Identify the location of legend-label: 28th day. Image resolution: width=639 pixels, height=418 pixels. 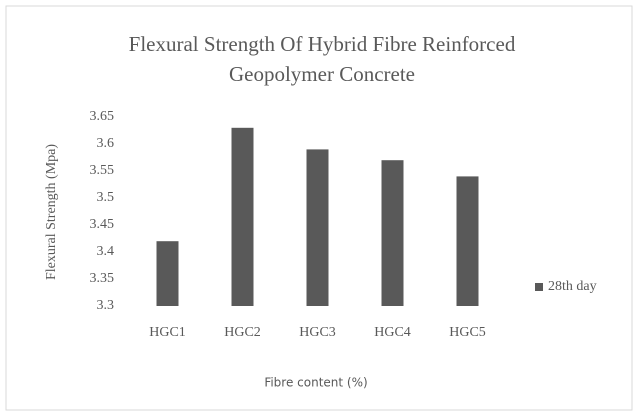
(572, 286).